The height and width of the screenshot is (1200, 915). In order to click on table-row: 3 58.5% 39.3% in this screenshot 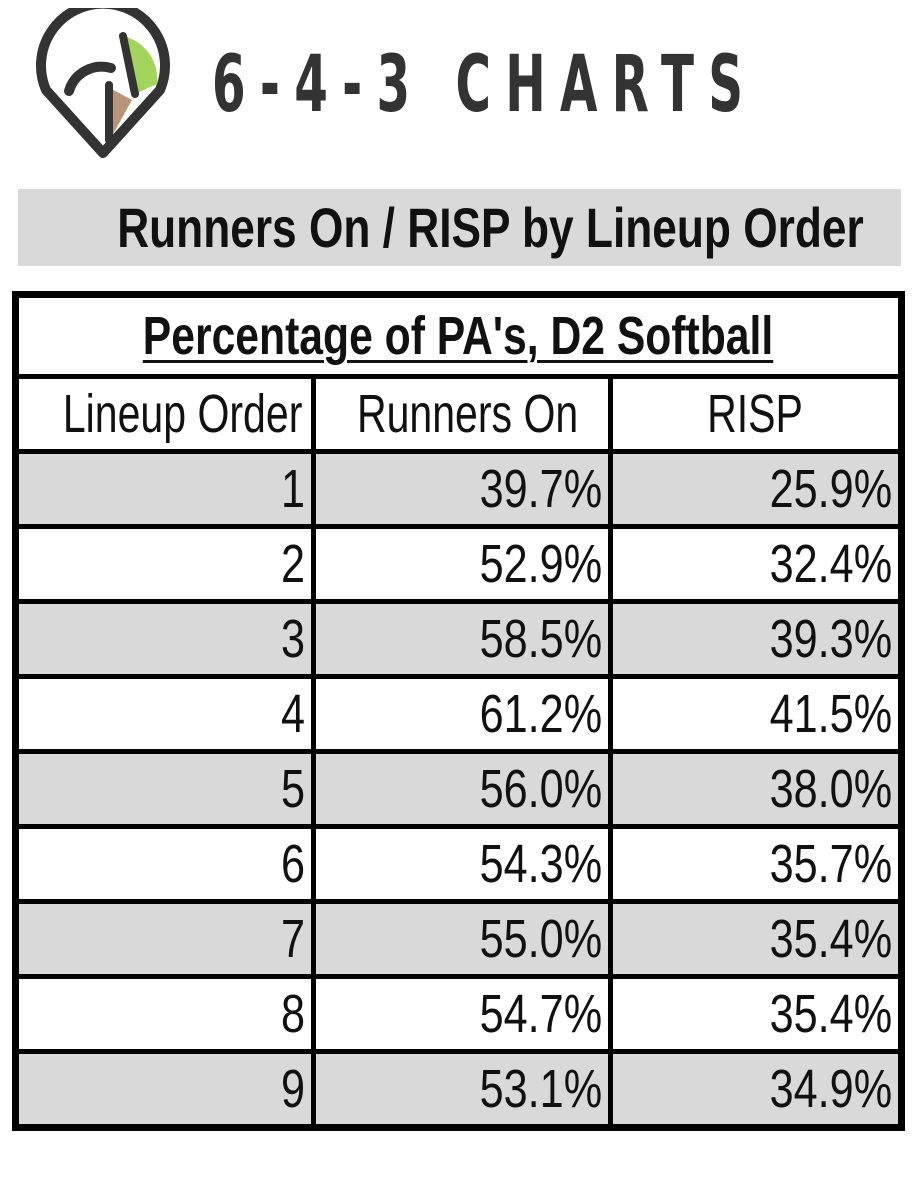, I will do `click(458, 639)`.